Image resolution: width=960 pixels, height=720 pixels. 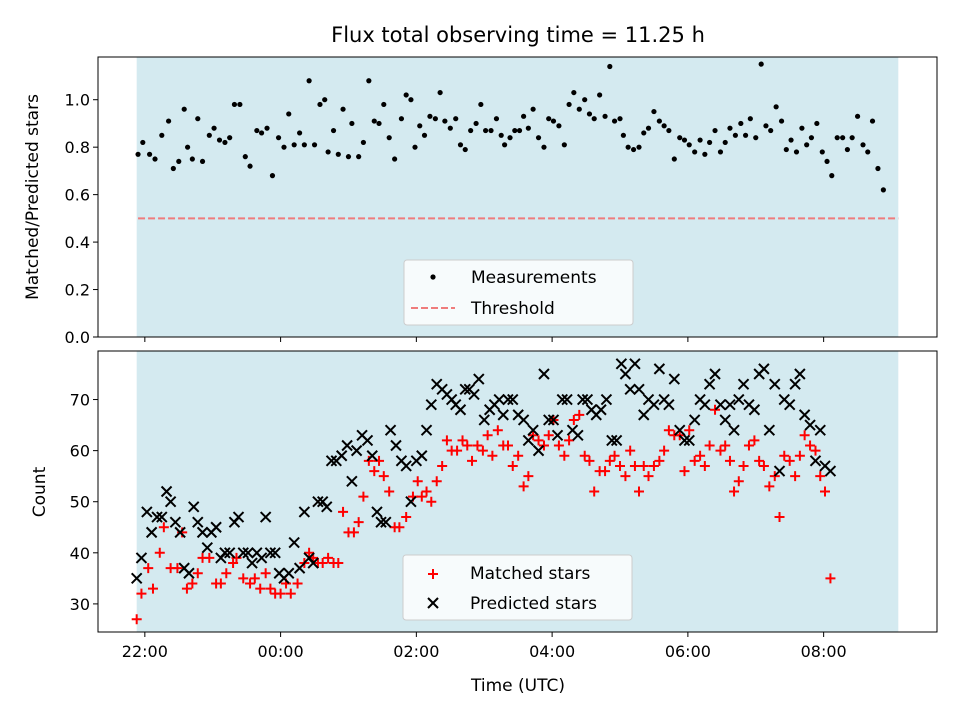 I want to click on y-tick-label: 1.0, so click(x=77, y=100).